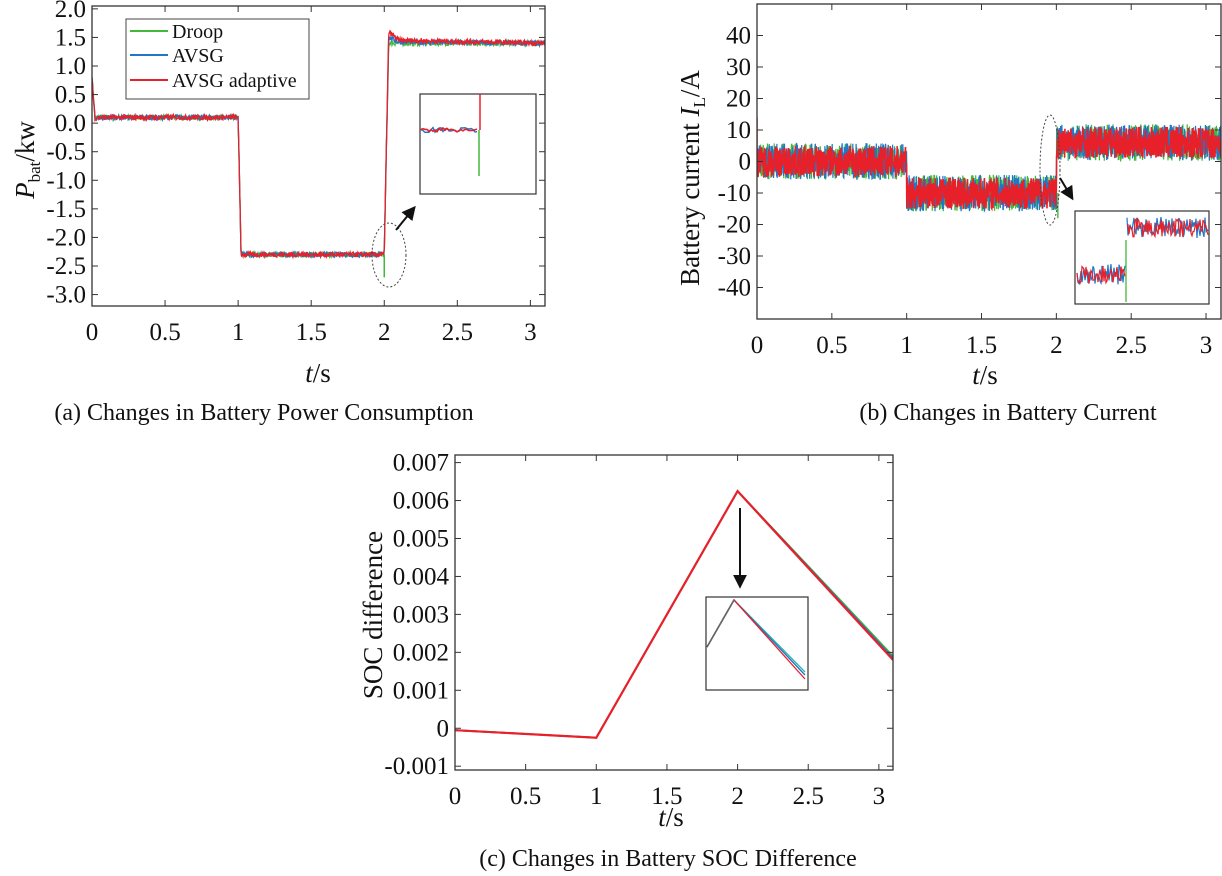 The height and width of the screenshot is (876, 1222). I want to click on chart-c-inset-lines, so click(756, 639).